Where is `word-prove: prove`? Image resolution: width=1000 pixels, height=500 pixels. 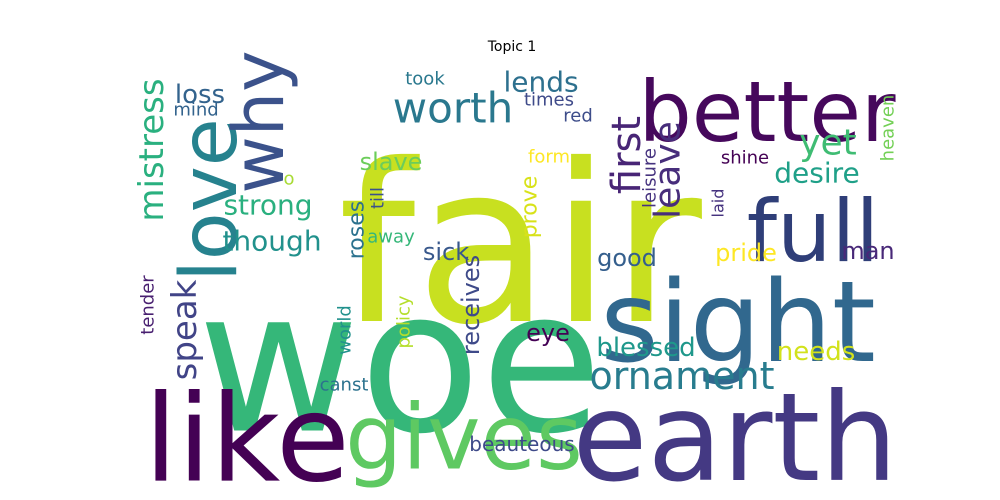
word-prove: prove is located at coordinates (530, 207).